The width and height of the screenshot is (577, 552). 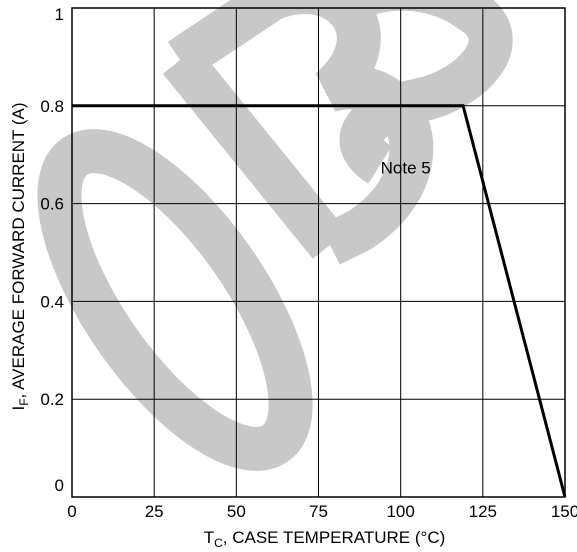 What do you see at coordinates (52, 301) in the screenshot?
I see `y-tick-label: 0.4` at bounding box center [52, 301].